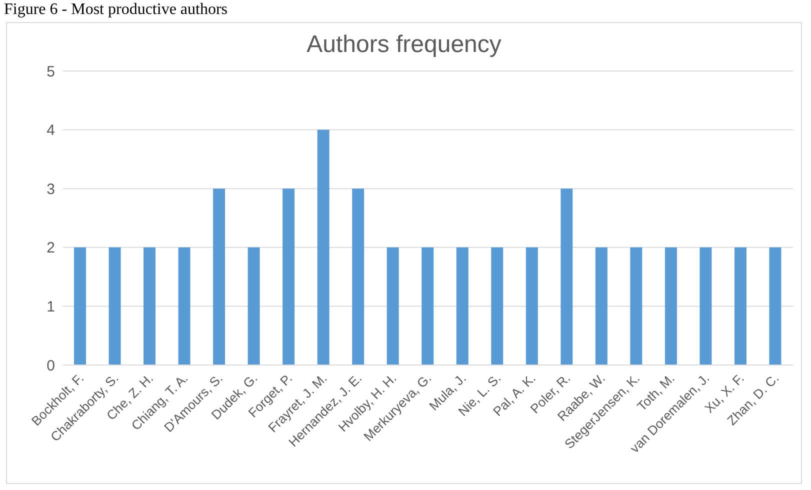 This screenshot has width=811, height=490. Describe the element at coordinates (116, 10) in the screenshot. I see `caption: Figure 6 - Most productive authors` at that location.